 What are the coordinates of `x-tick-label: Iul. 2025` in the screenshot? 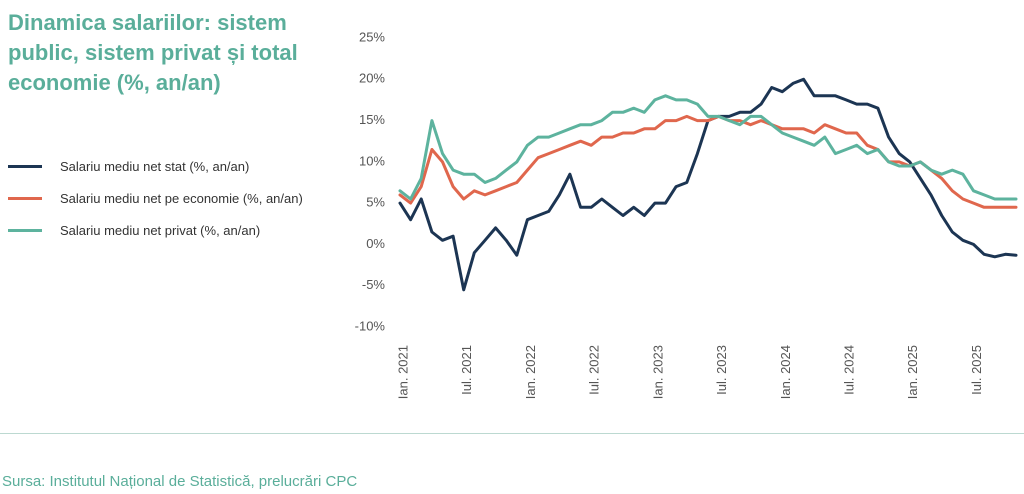 It's located at (976, 370).